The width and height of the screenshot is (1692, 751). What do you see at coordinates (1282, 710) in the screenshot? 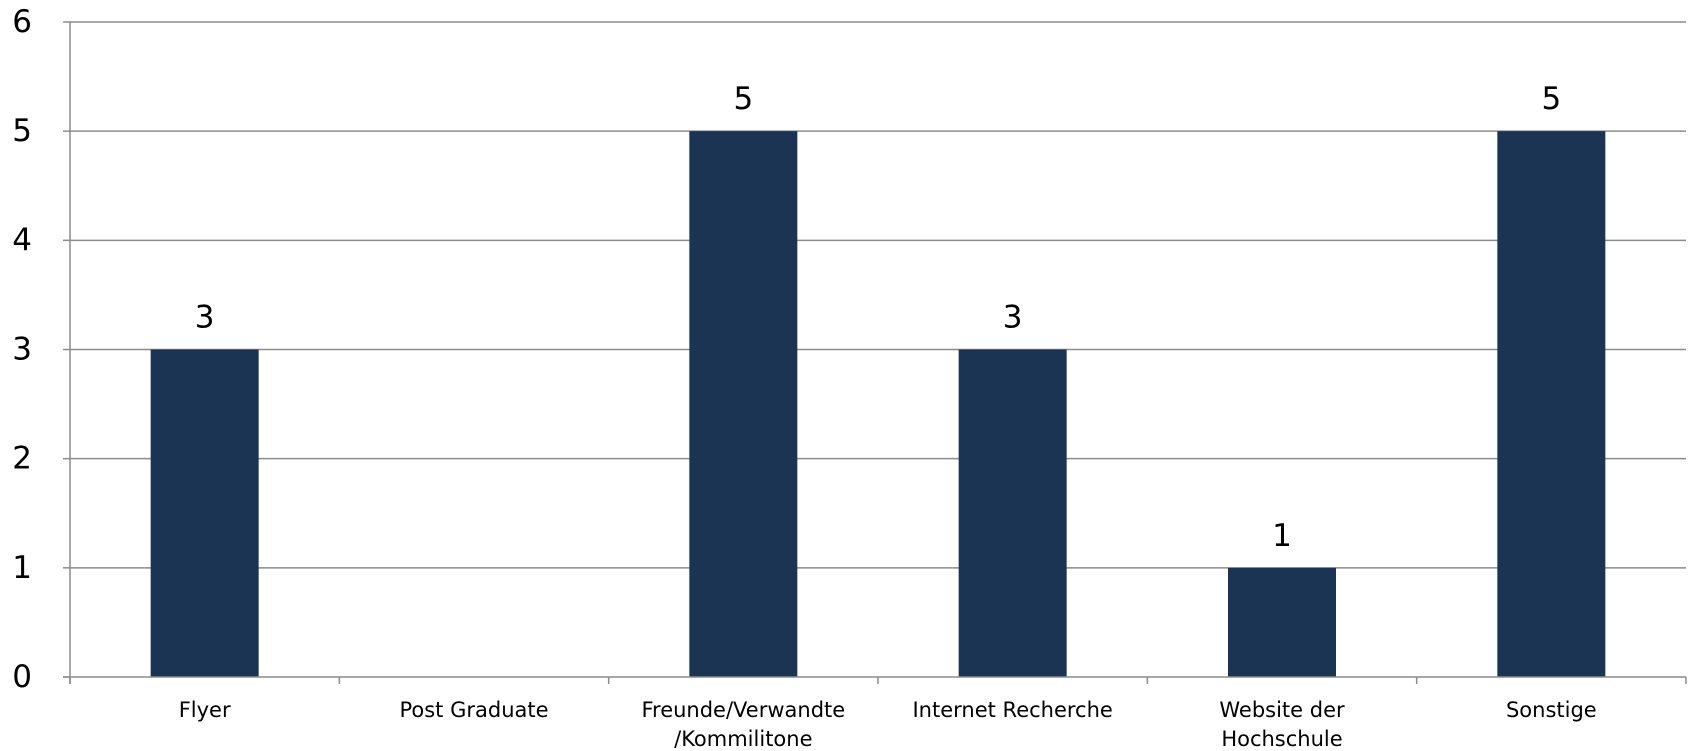
I see `x-tick-label-4-line-0: Website der` at bounding box center [1282, 710].